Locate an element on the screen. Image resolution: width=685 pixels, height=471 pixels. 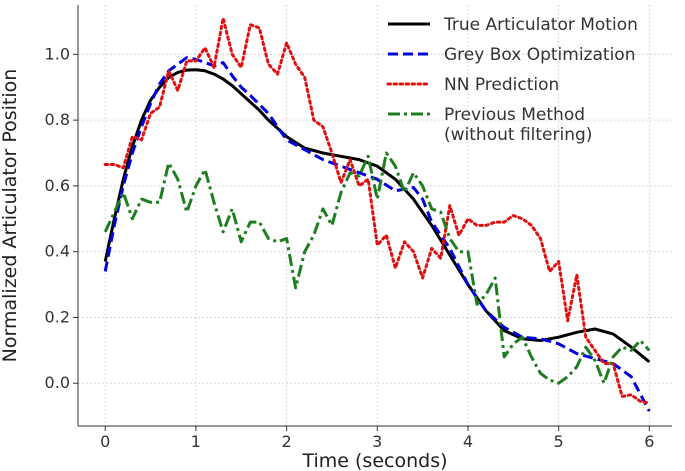
x-tick-label: 2 is located at coordinates (286, 441).